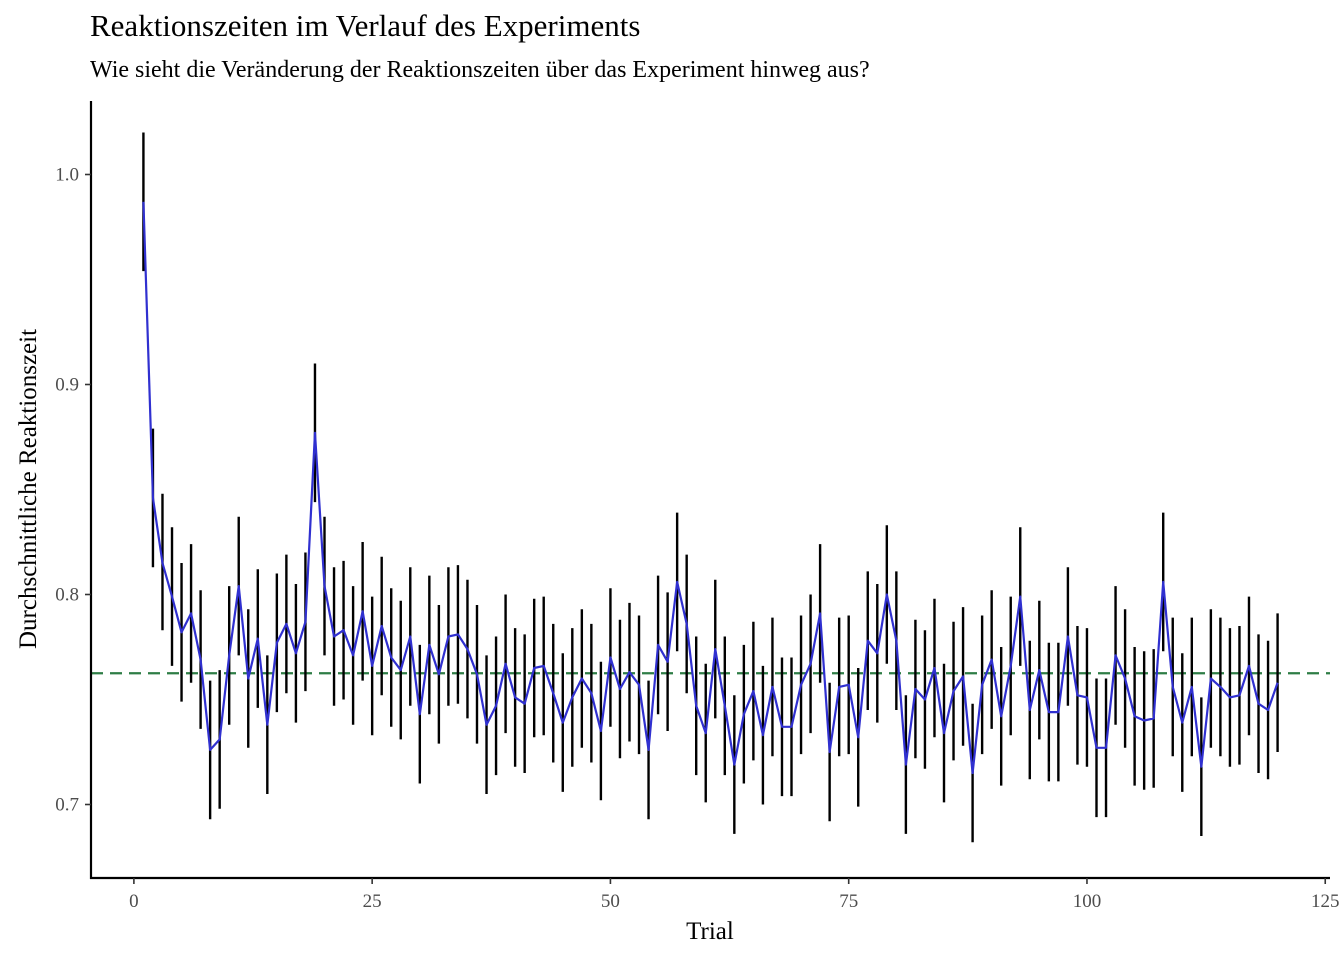 This screenshot has height=960, width=1344. I want to click on y-tick-label: 0.9, so click(67, 385).